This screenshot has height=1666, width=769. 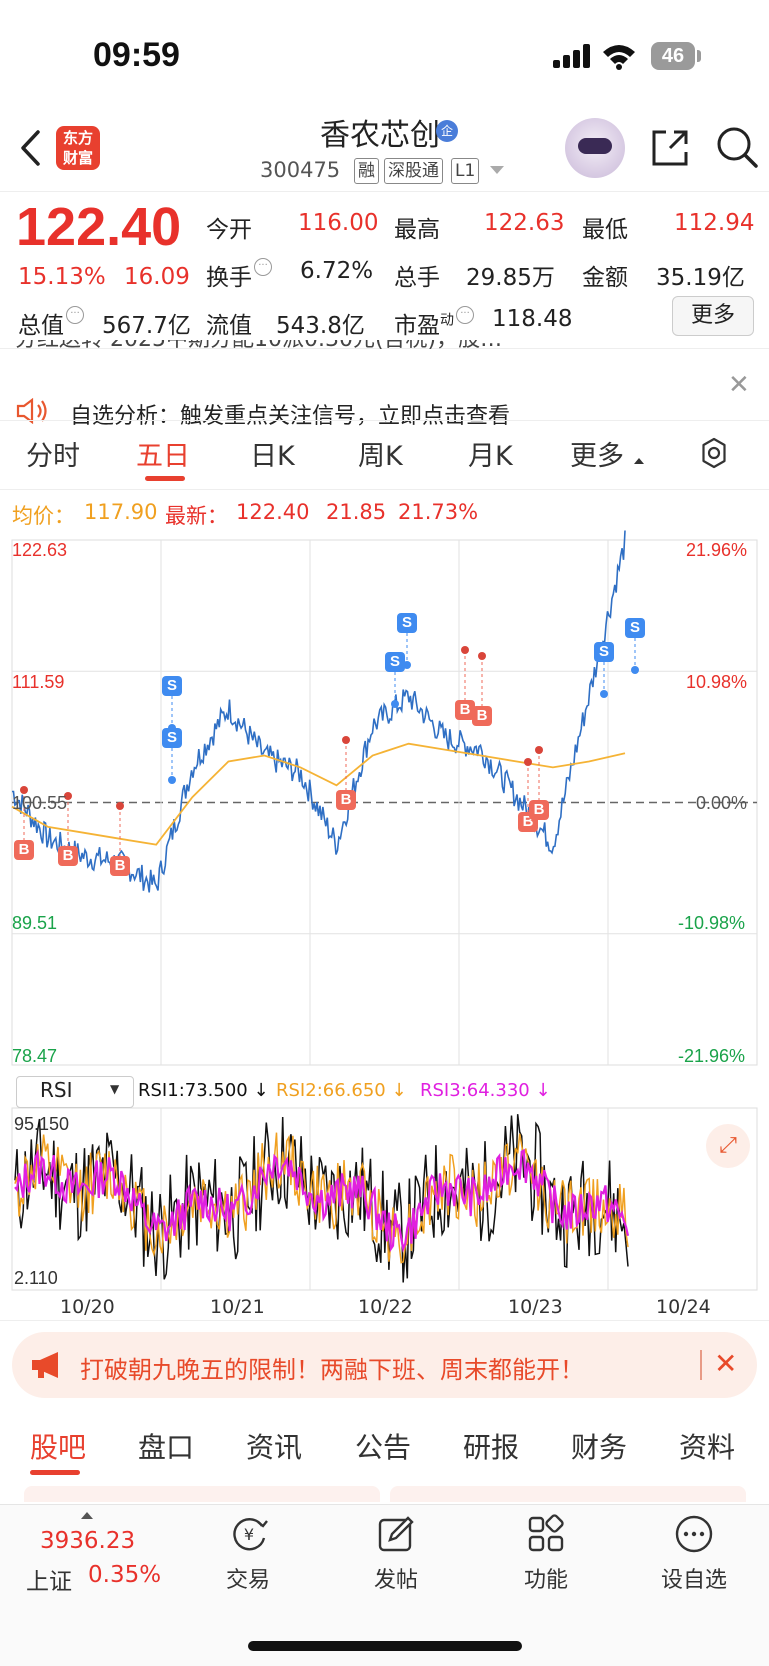 I want to click on y-tick-right-4: -21.96%, so click(x=712, y=1056).